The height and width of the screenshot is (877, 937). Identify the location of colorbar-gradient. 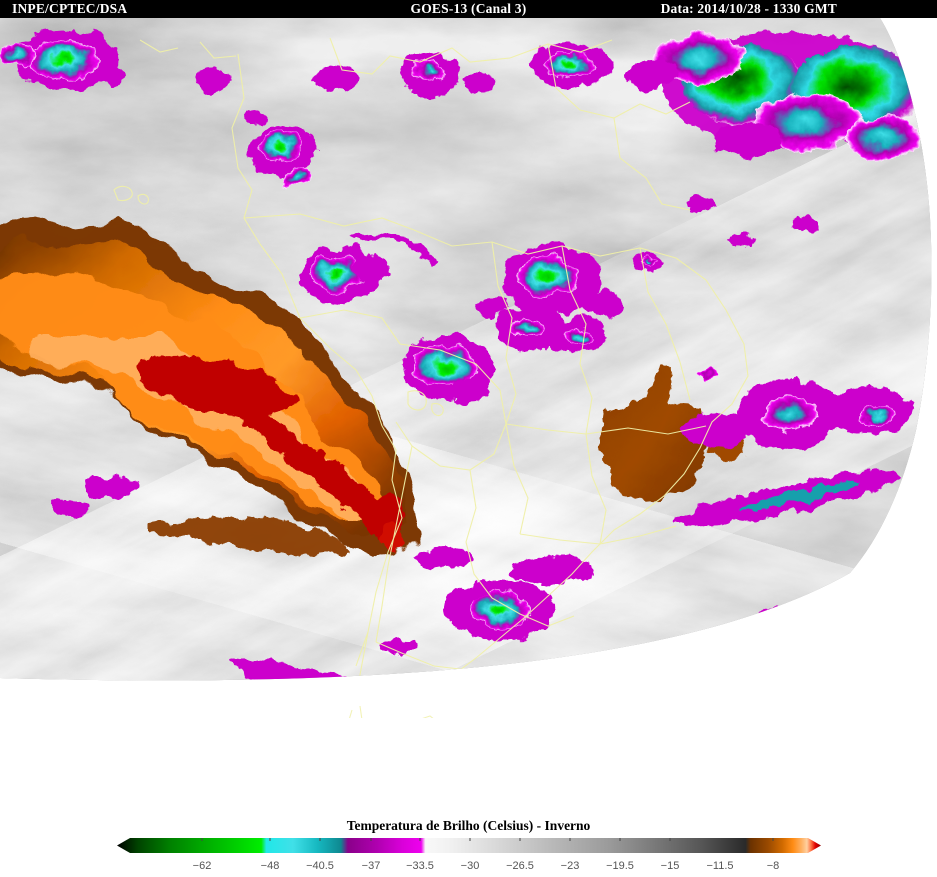
(469, 845).